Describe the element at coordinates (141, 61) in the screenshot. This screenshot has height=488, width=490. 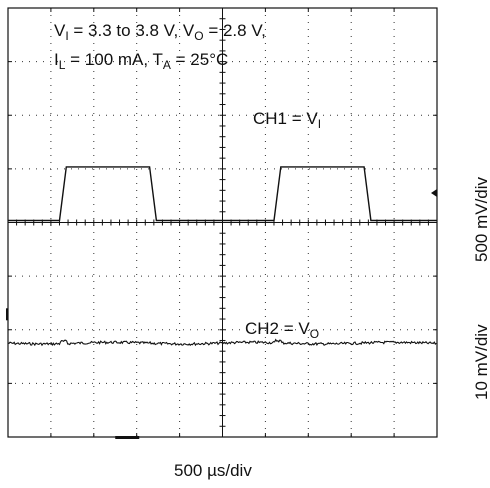
I see `condition-line-2: IL = 100 mA, TA = 25°C` at that location.